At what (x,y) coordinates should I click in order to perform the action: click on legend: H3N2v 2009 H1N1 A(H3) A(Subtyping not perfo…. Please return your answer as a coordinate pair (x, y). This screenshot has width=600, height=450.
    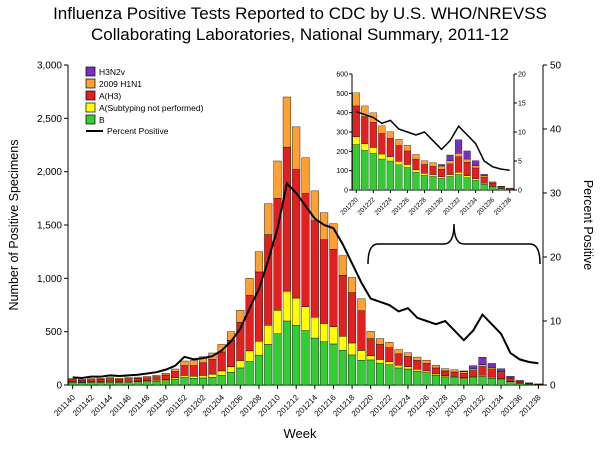
    Looking at the image, I should click on (144, 101).